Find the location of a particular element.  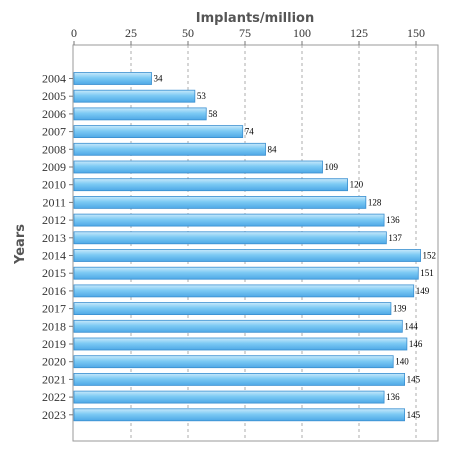

bar-2007 is located at coordinates (158, 131).